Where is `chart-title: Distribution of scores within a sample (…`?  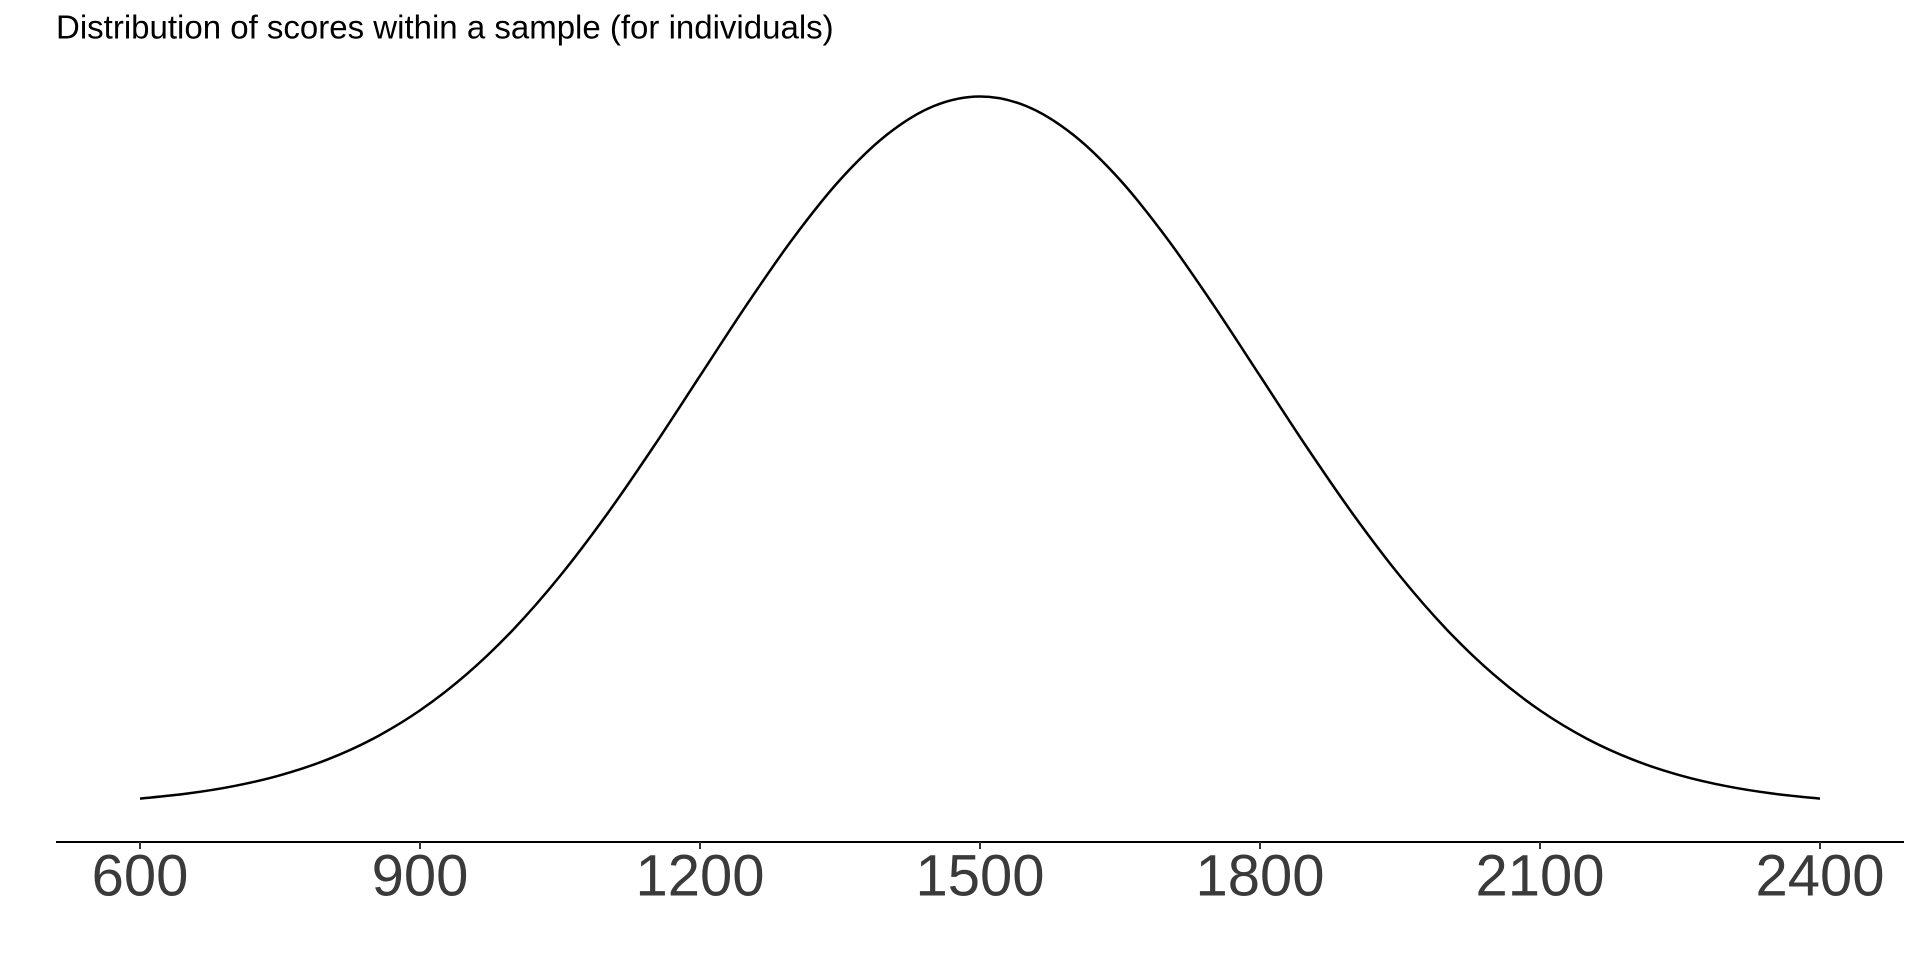 chart-title: Distribution of scores within a sample (… is located at coordinates (445, 27).